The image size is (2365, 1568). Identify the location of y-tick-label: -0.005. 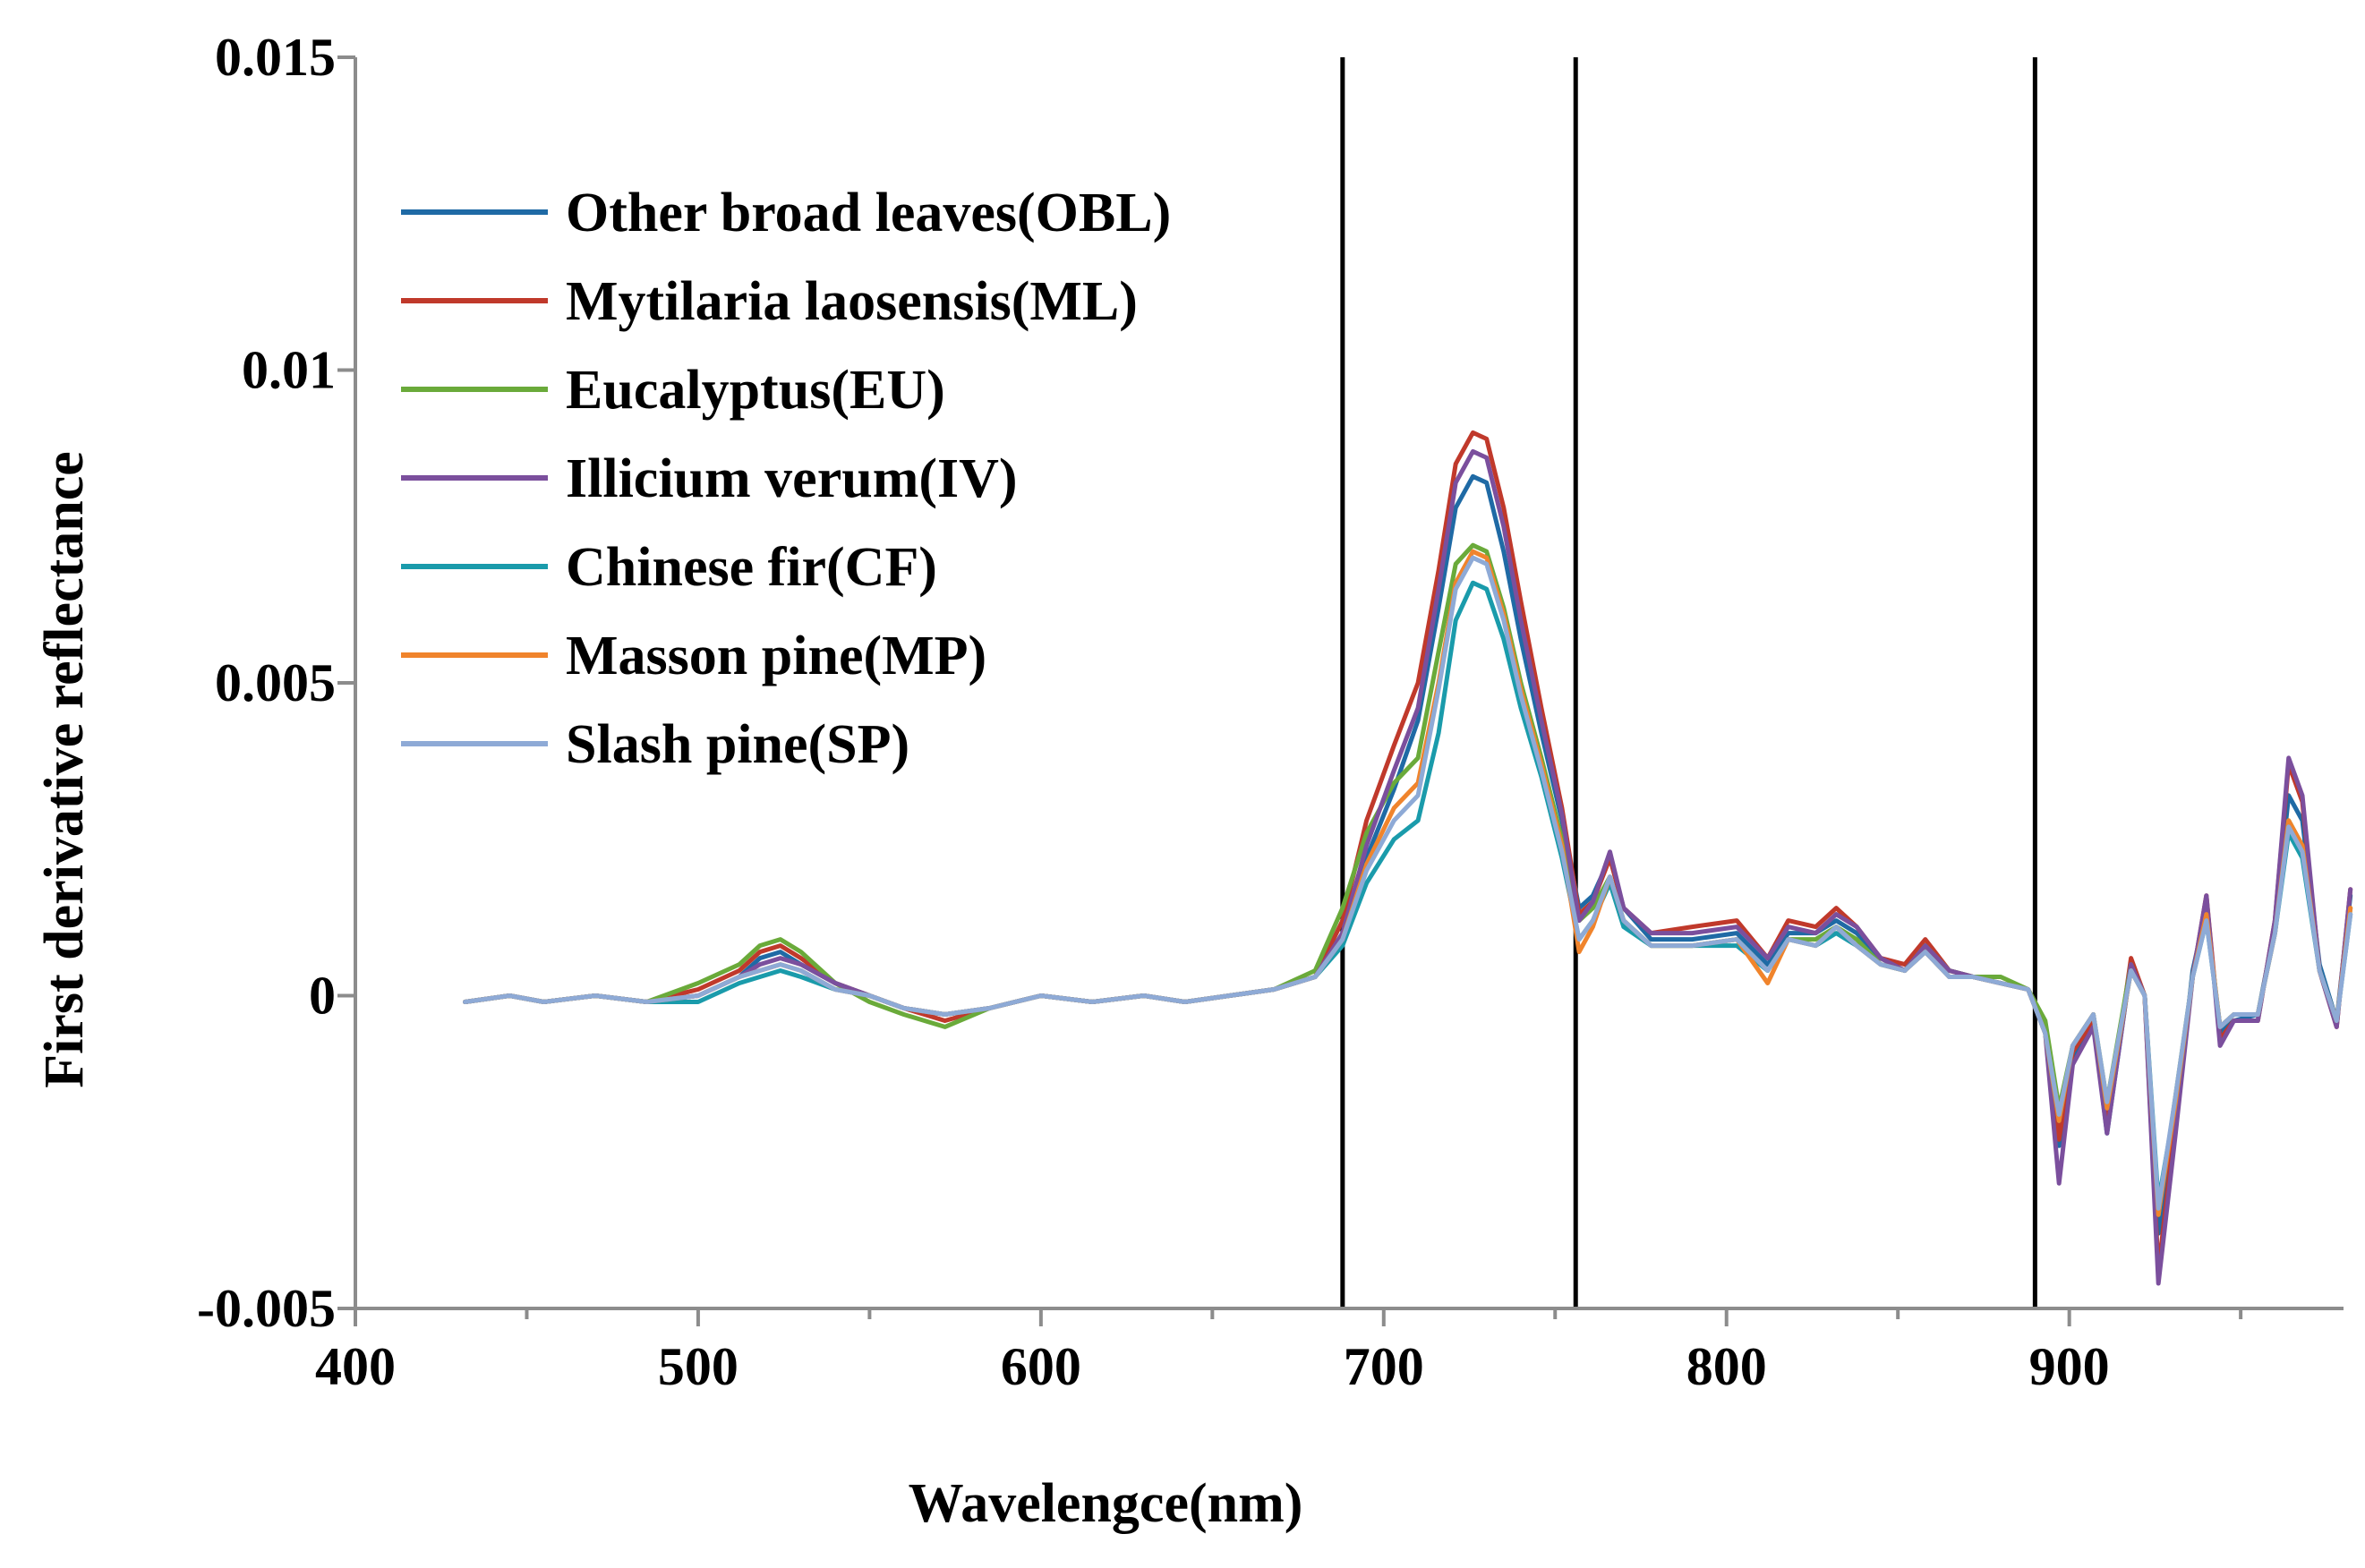
(267, 1308).